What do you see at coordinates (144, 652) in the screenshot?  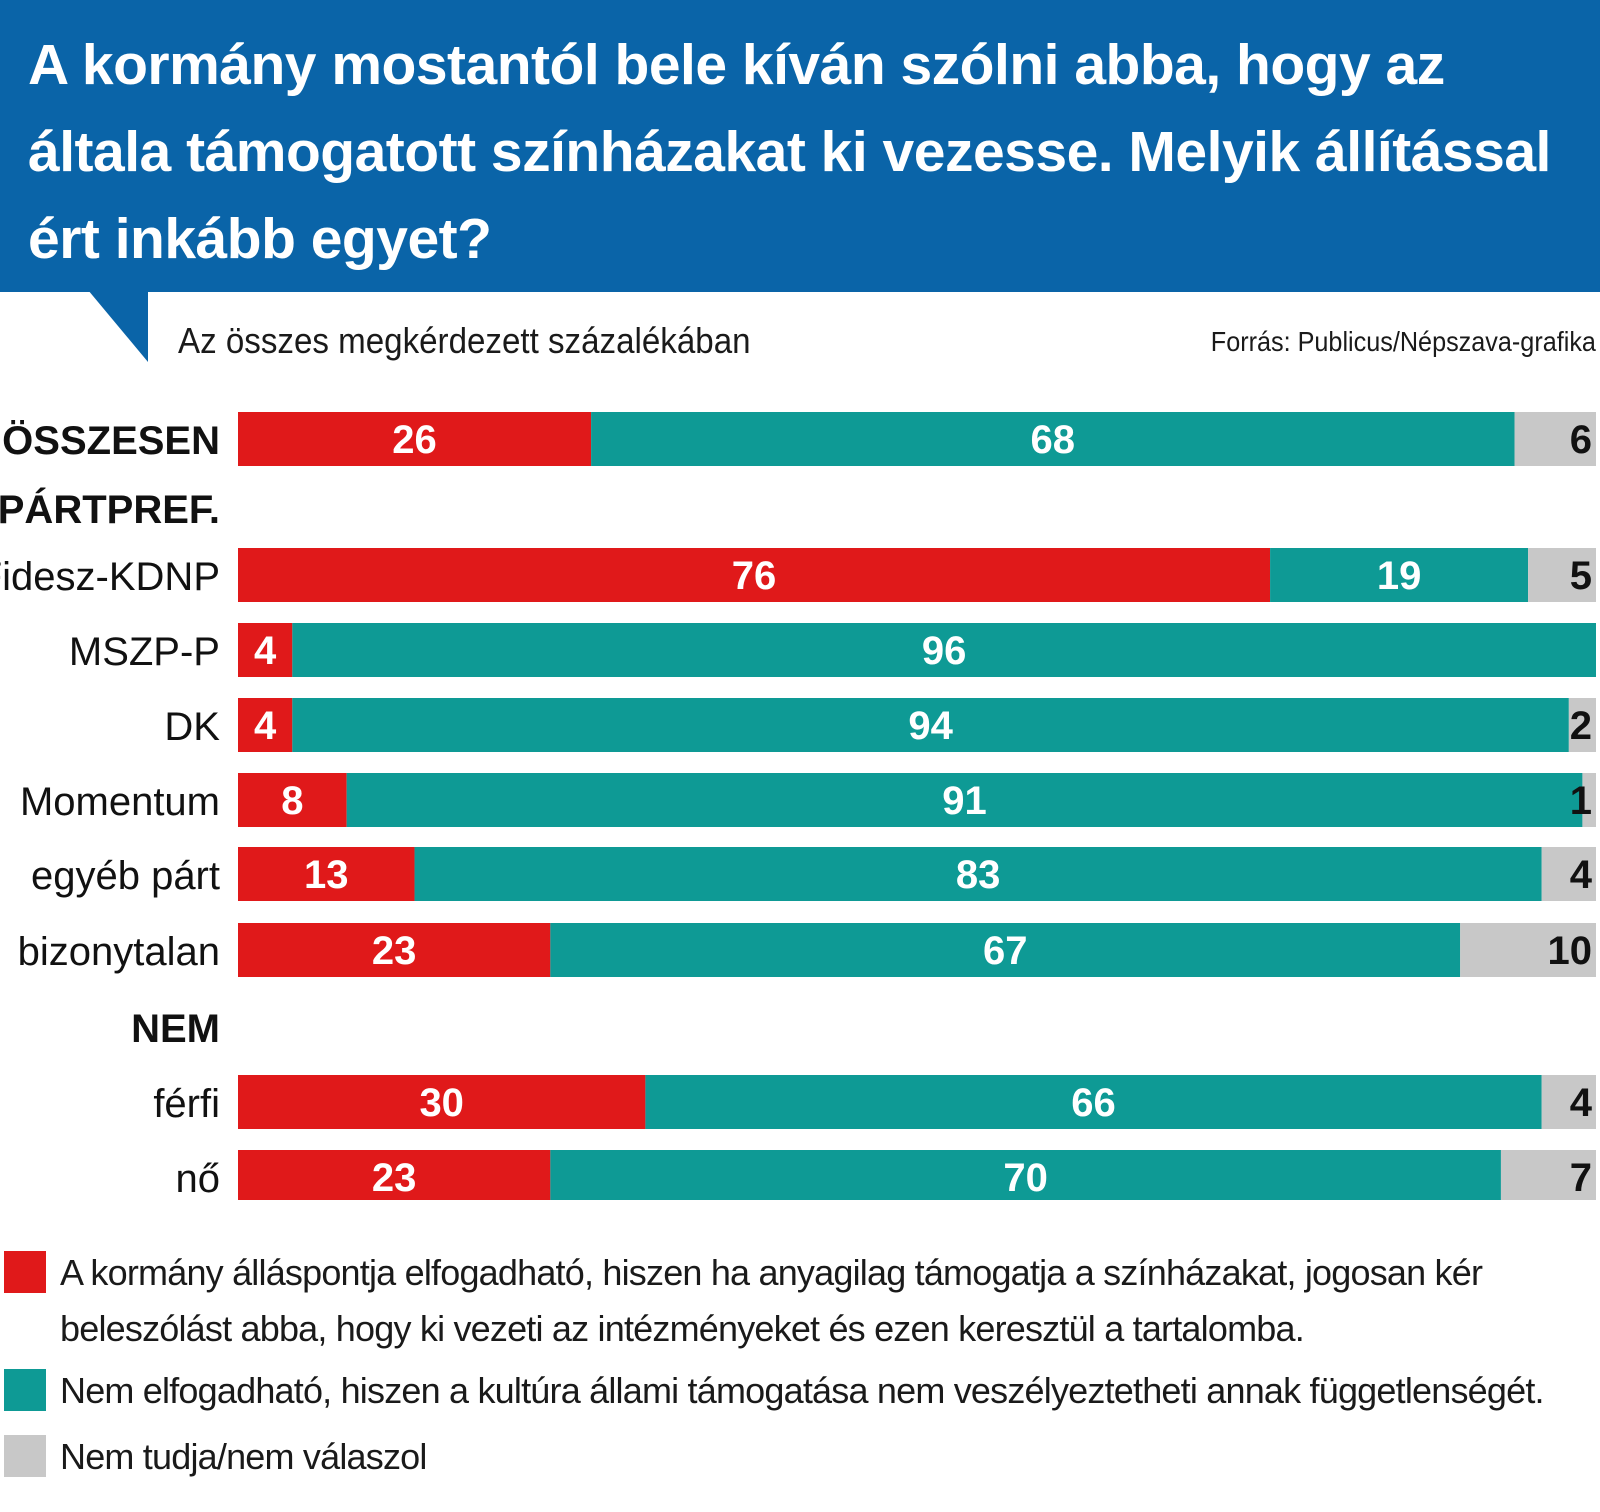 I see `row-label-mszp-p: MSZP-P` at bounding box center [144, 652].